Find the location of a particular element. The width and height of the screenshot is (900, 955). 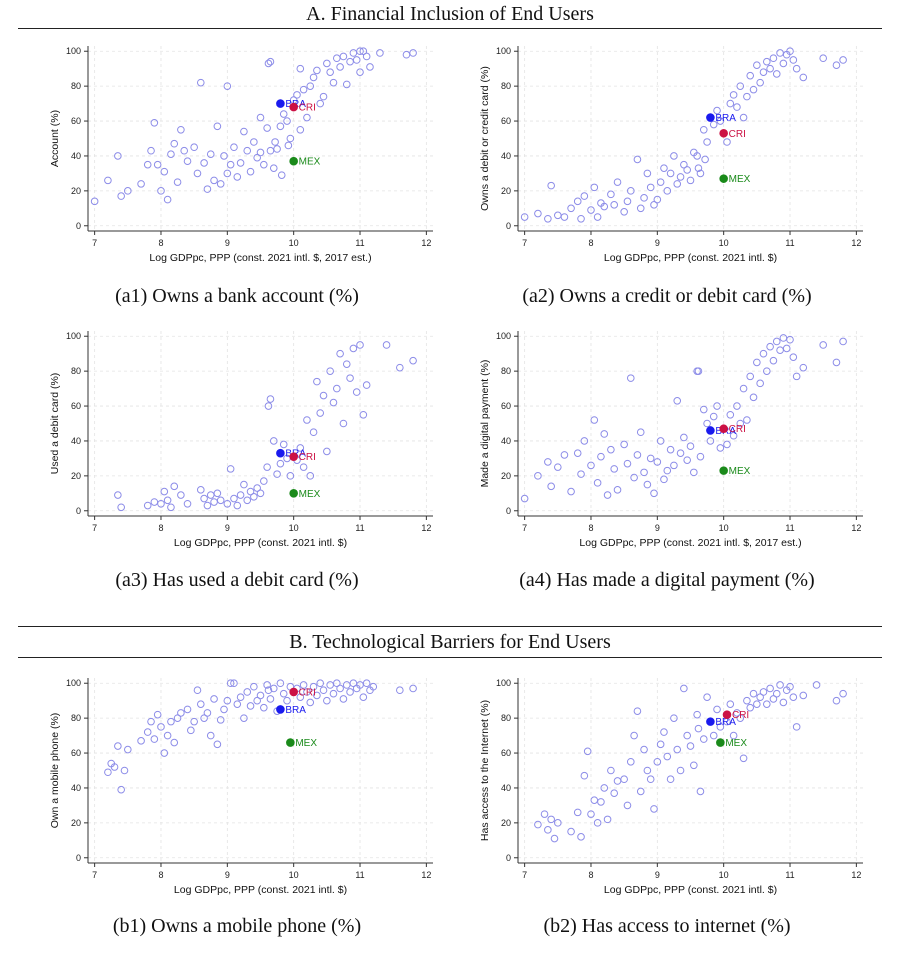

x-tick-label: 9 is located at coordinates (657, 243).